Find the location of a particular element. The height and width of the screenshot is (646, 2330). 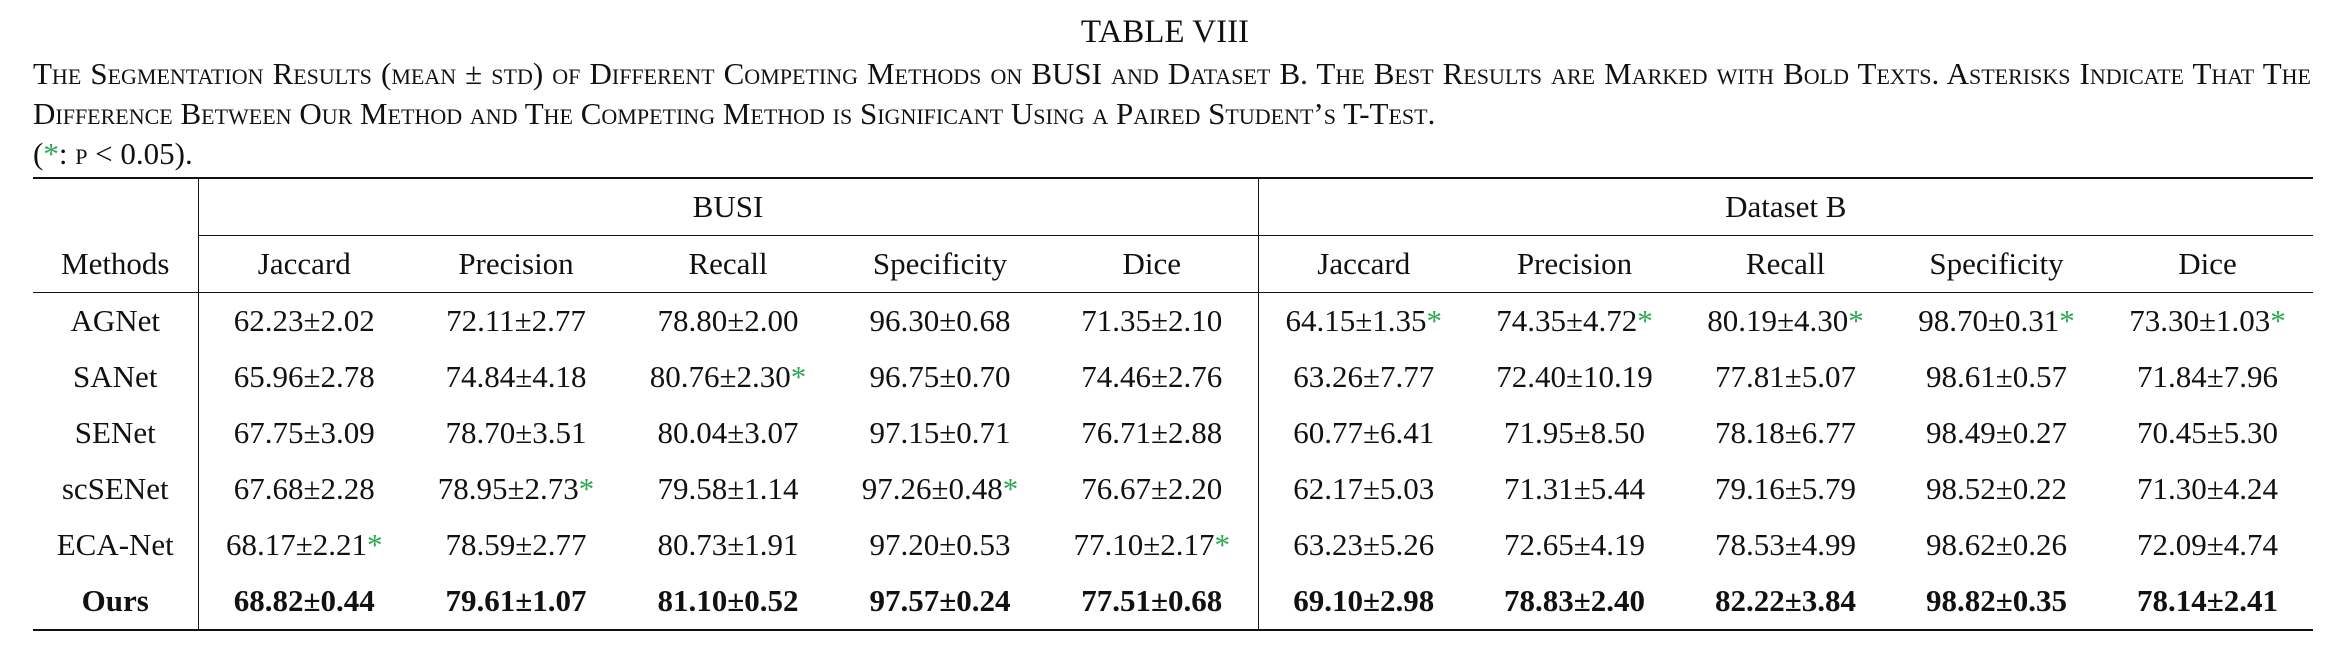

cell-value: 78.95±2.73 is located at coordinates (508, 488).